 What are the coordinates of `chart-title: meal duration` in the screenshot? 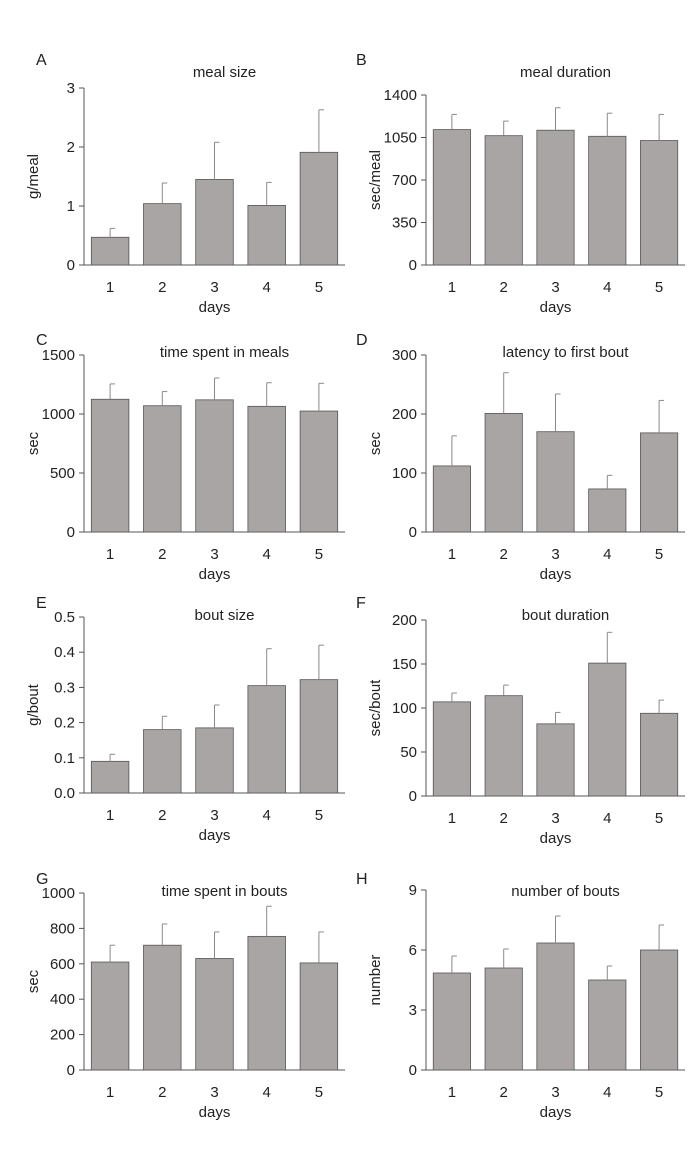 It's located at (565, 72).